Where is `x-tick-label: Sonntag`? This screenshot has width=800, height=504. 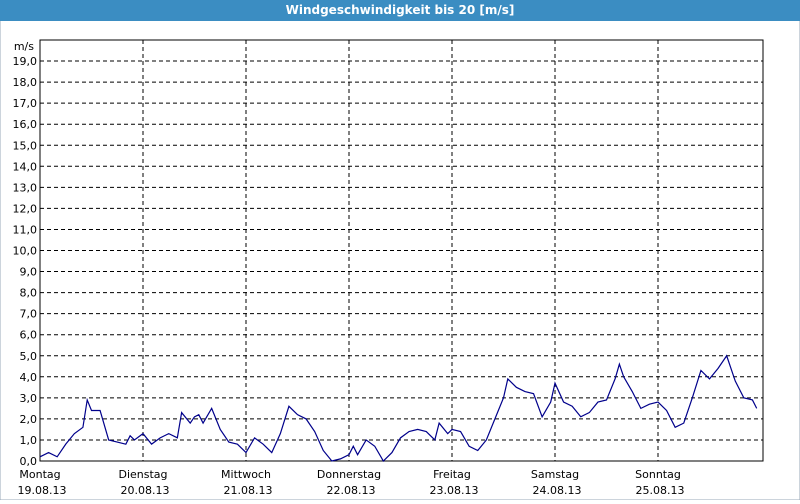 x-tick-label: Sonntag is located at coordinates (658, 474).